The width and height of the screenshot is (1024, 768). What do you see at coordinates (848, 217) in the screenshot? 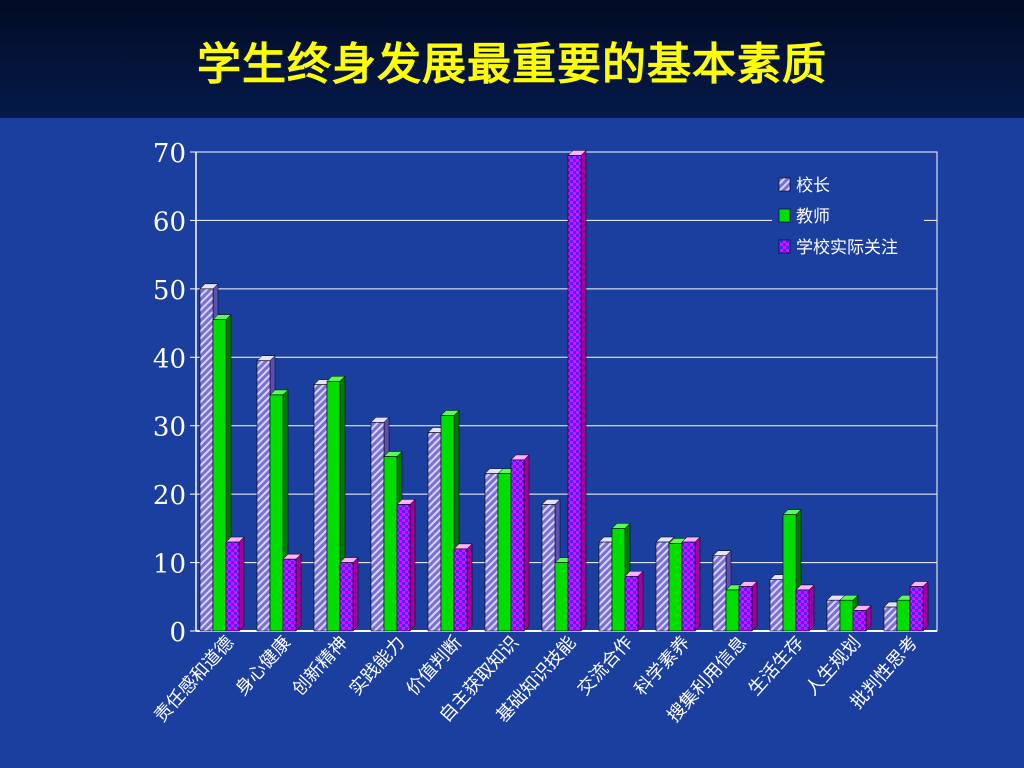
I see `legend-box` at bounding box center [848, 217].